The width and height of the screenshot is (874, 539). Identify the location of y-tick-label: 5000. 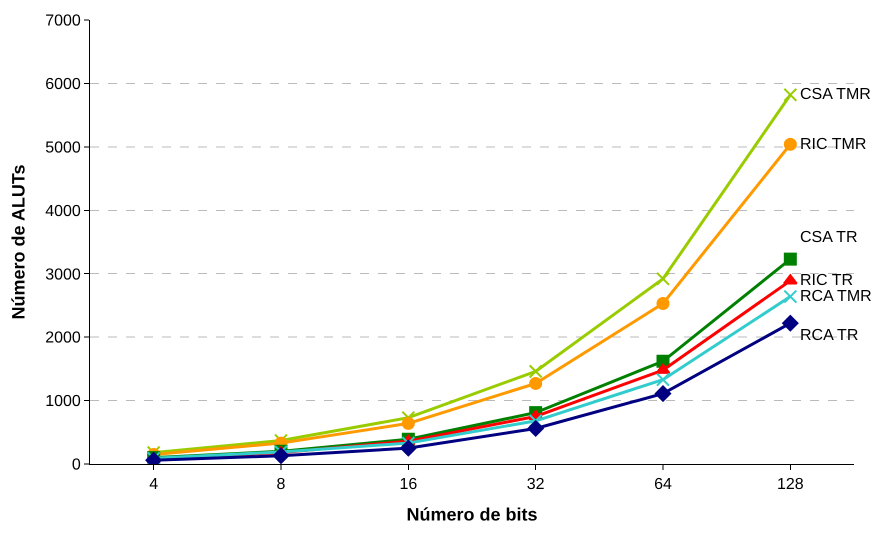
(63, 147).